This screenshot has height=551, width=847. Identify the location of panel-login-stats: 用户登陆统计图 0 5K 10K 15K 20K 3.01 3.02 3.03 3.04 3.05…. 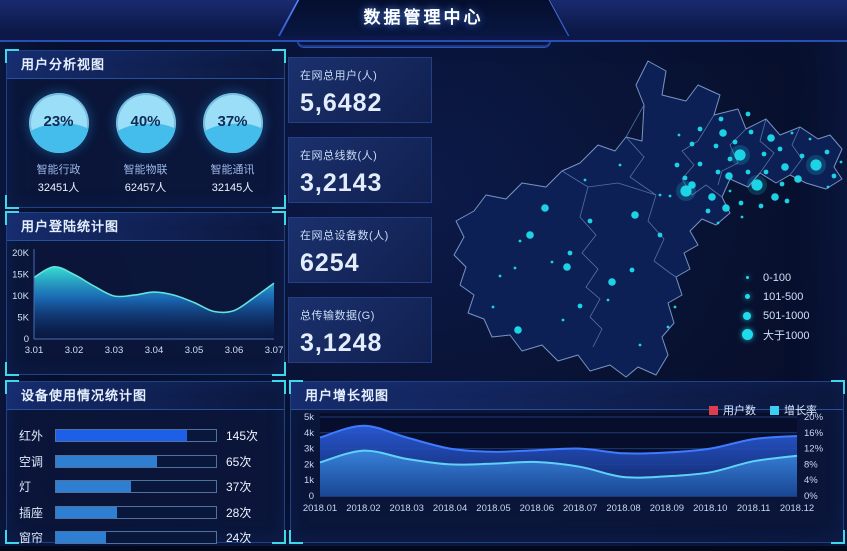
(145, 293).